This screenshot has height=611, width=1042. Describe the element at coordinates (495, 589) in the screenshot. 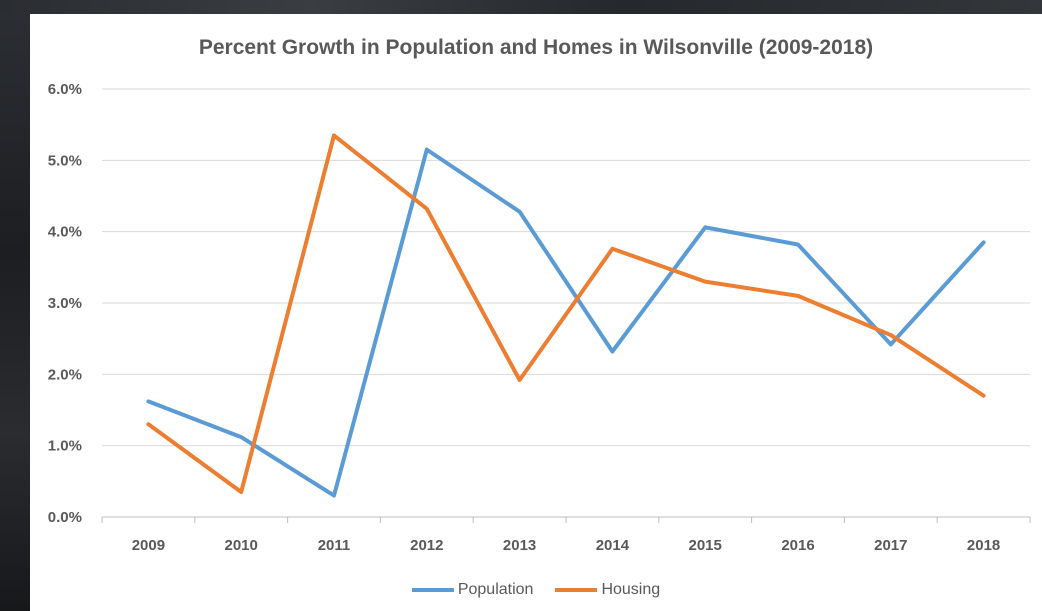

I see `legend-label: Population` at that location.